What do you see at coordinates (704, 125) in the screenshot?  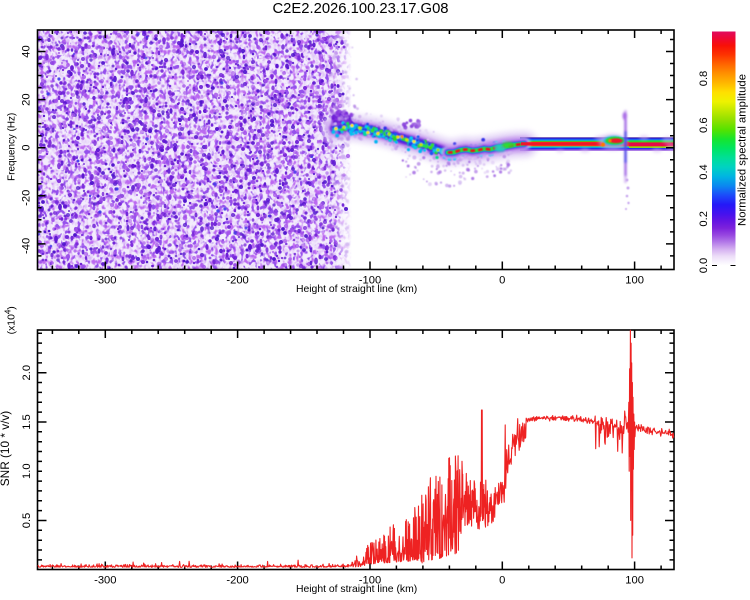 I see `svg-text: 0.6` at bounding box center [704, 125].